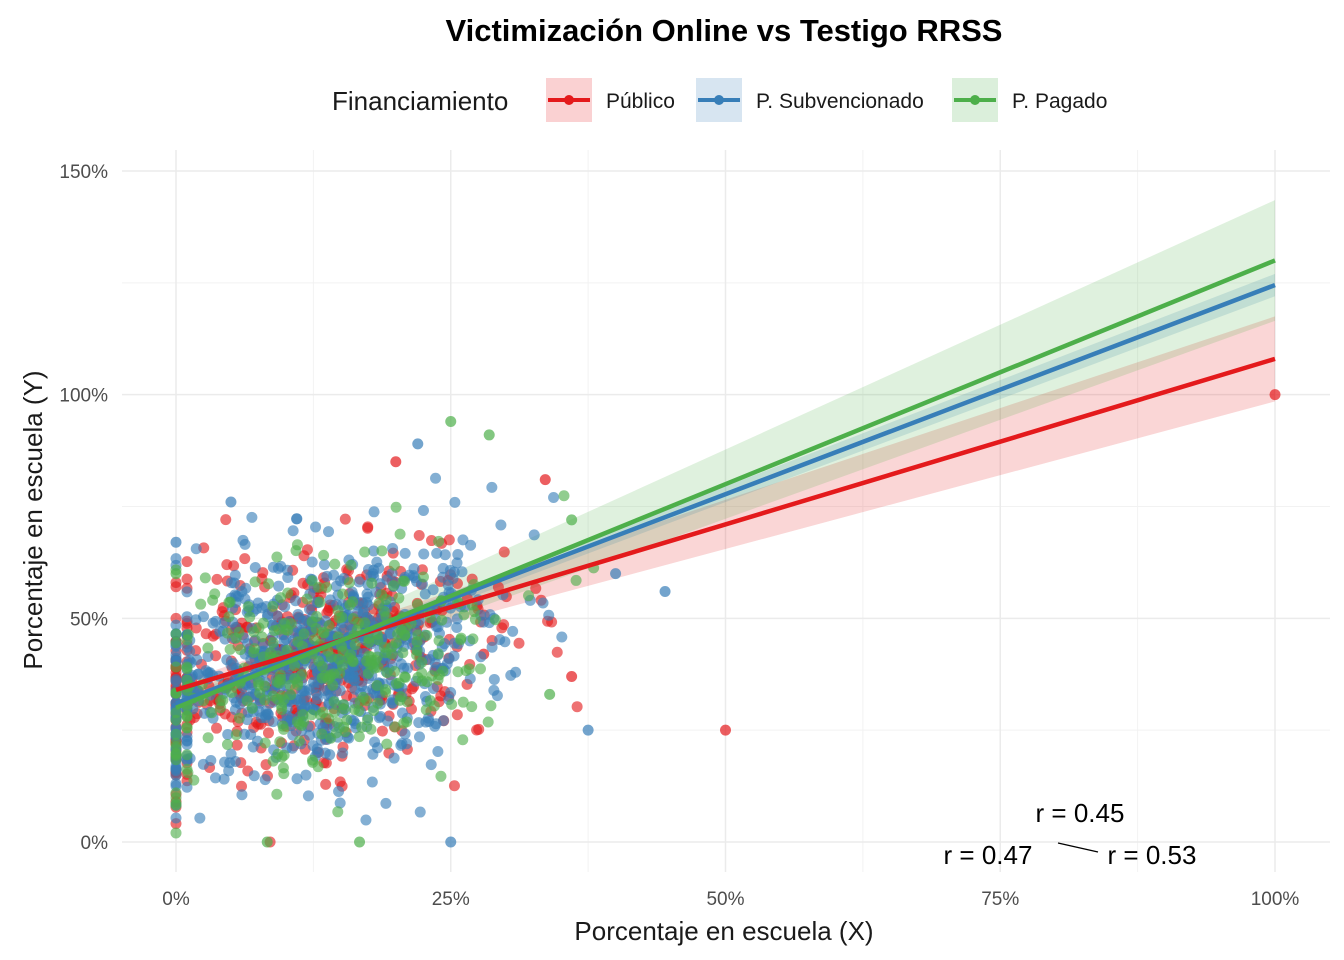 This screenshot has height=960, width=1344. I want to click on x-axis-title: Porcentaje en escuela (X), so click(723, 931).